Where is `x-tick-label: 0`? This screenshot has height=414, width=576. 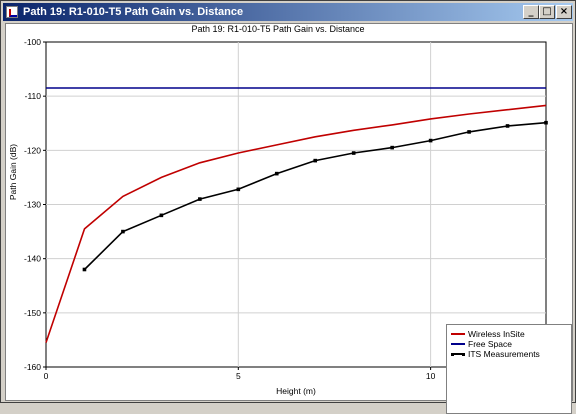 x-tick-label: 0 is located at coordinates (46, 376).